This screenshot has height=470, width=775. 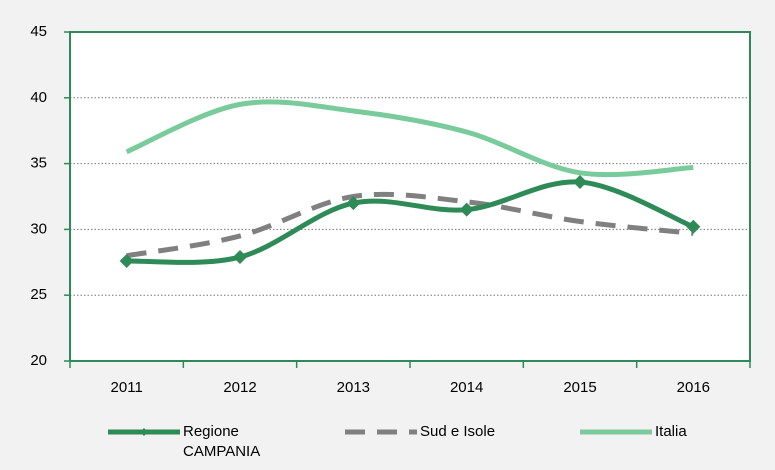 I want to click on x-tick-label: 2016, so click(x=693, y=387).